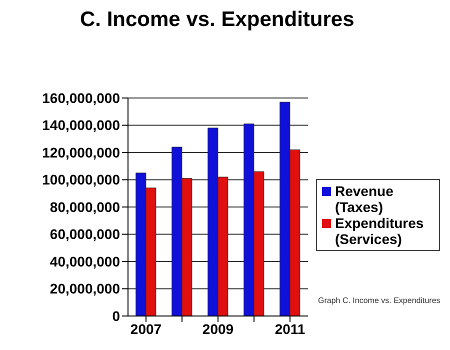 The image size is (450, 350). What do you see at coordinates (85, 206) in the screenshot?
I see `y-tick-label: 80,000,000` at bounding box center [85, 206].